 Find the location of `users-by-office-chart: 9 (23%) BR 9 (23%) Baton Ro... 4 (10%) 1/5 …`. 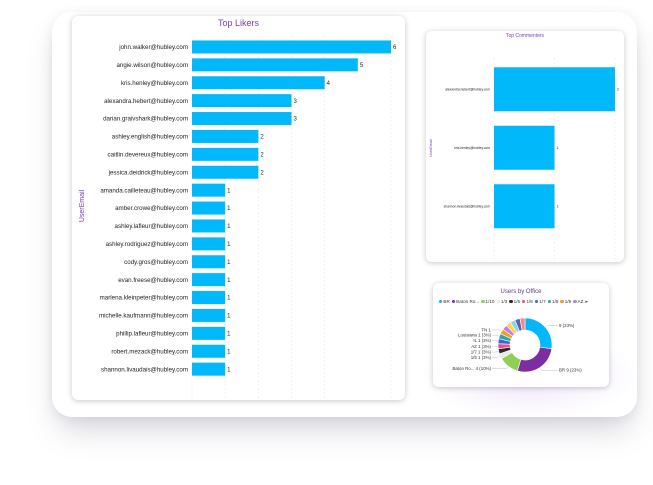

users-by-office-chart: 9 (23%) BR 9 (23%) Baton Ro... 4 (10%) 1/5 … is located at coordinates (517, 345).